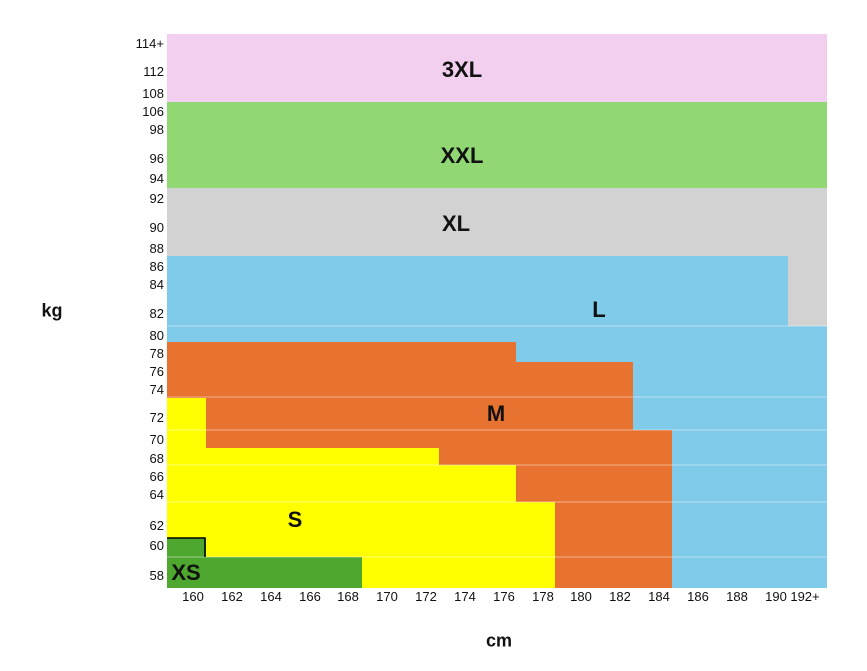 Image resolution: width=867 pixels, height=671 pixels. What do you see at coordinates (156, 439) in the screenshot?
I see `y-tick-label: 70` at bounding box center [156, 439].